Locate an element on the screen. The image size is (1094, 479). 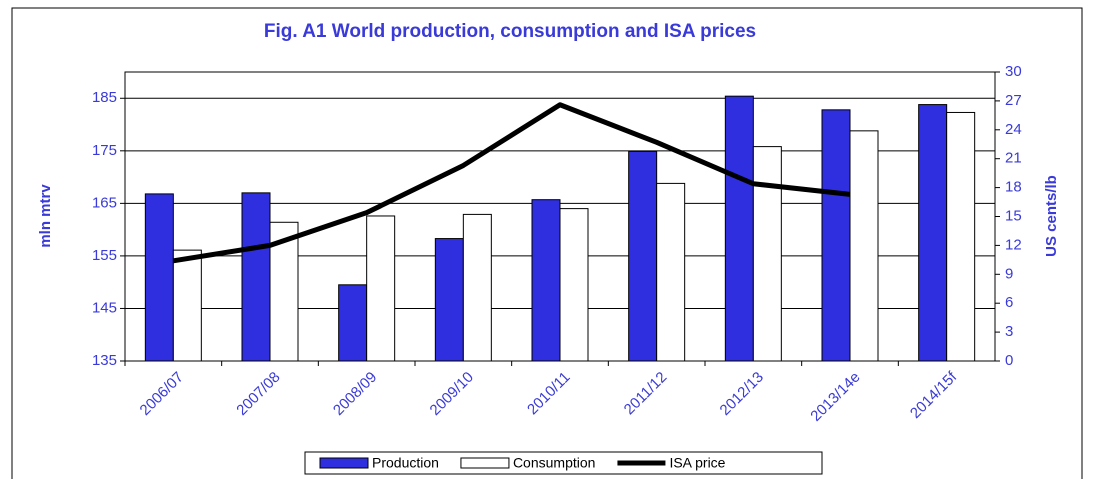
x-tick-label: 2013/14e is located at coordinates (835, 397).